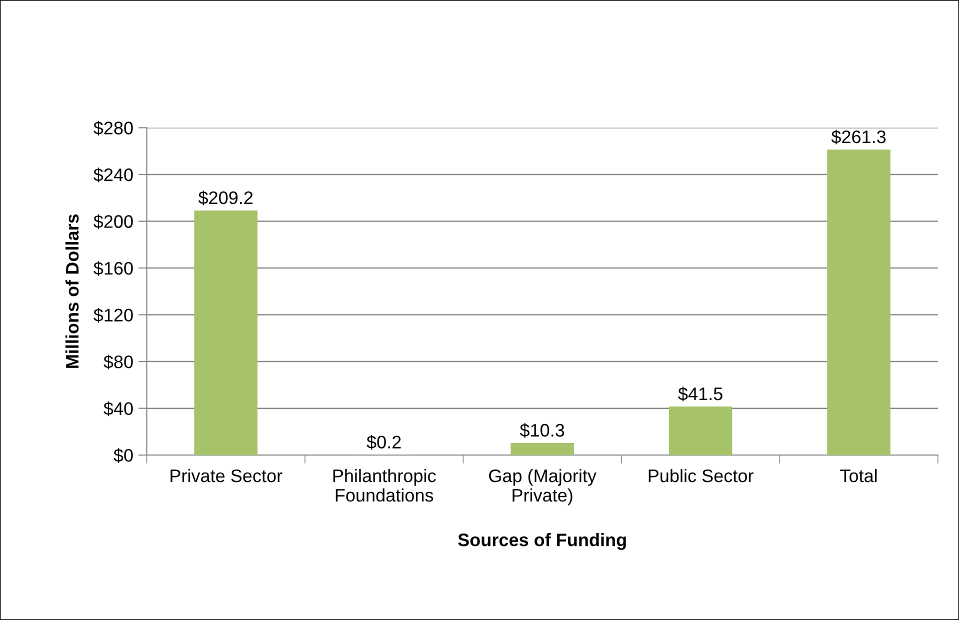 The width and height of the screenshot is (959, 620). I want to click on y-tick-label: $0, so click(123, 455).